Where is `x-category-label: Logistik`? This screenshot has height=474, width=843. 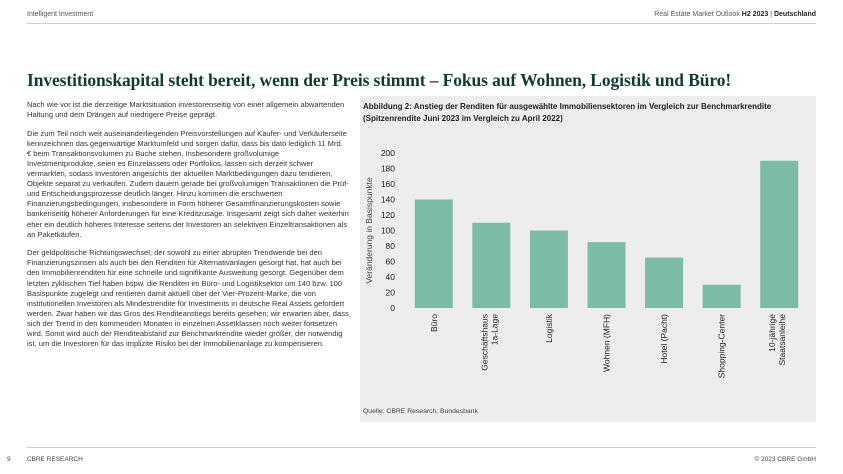 x-category-label: Logistik is located at coordinates (549, 328).